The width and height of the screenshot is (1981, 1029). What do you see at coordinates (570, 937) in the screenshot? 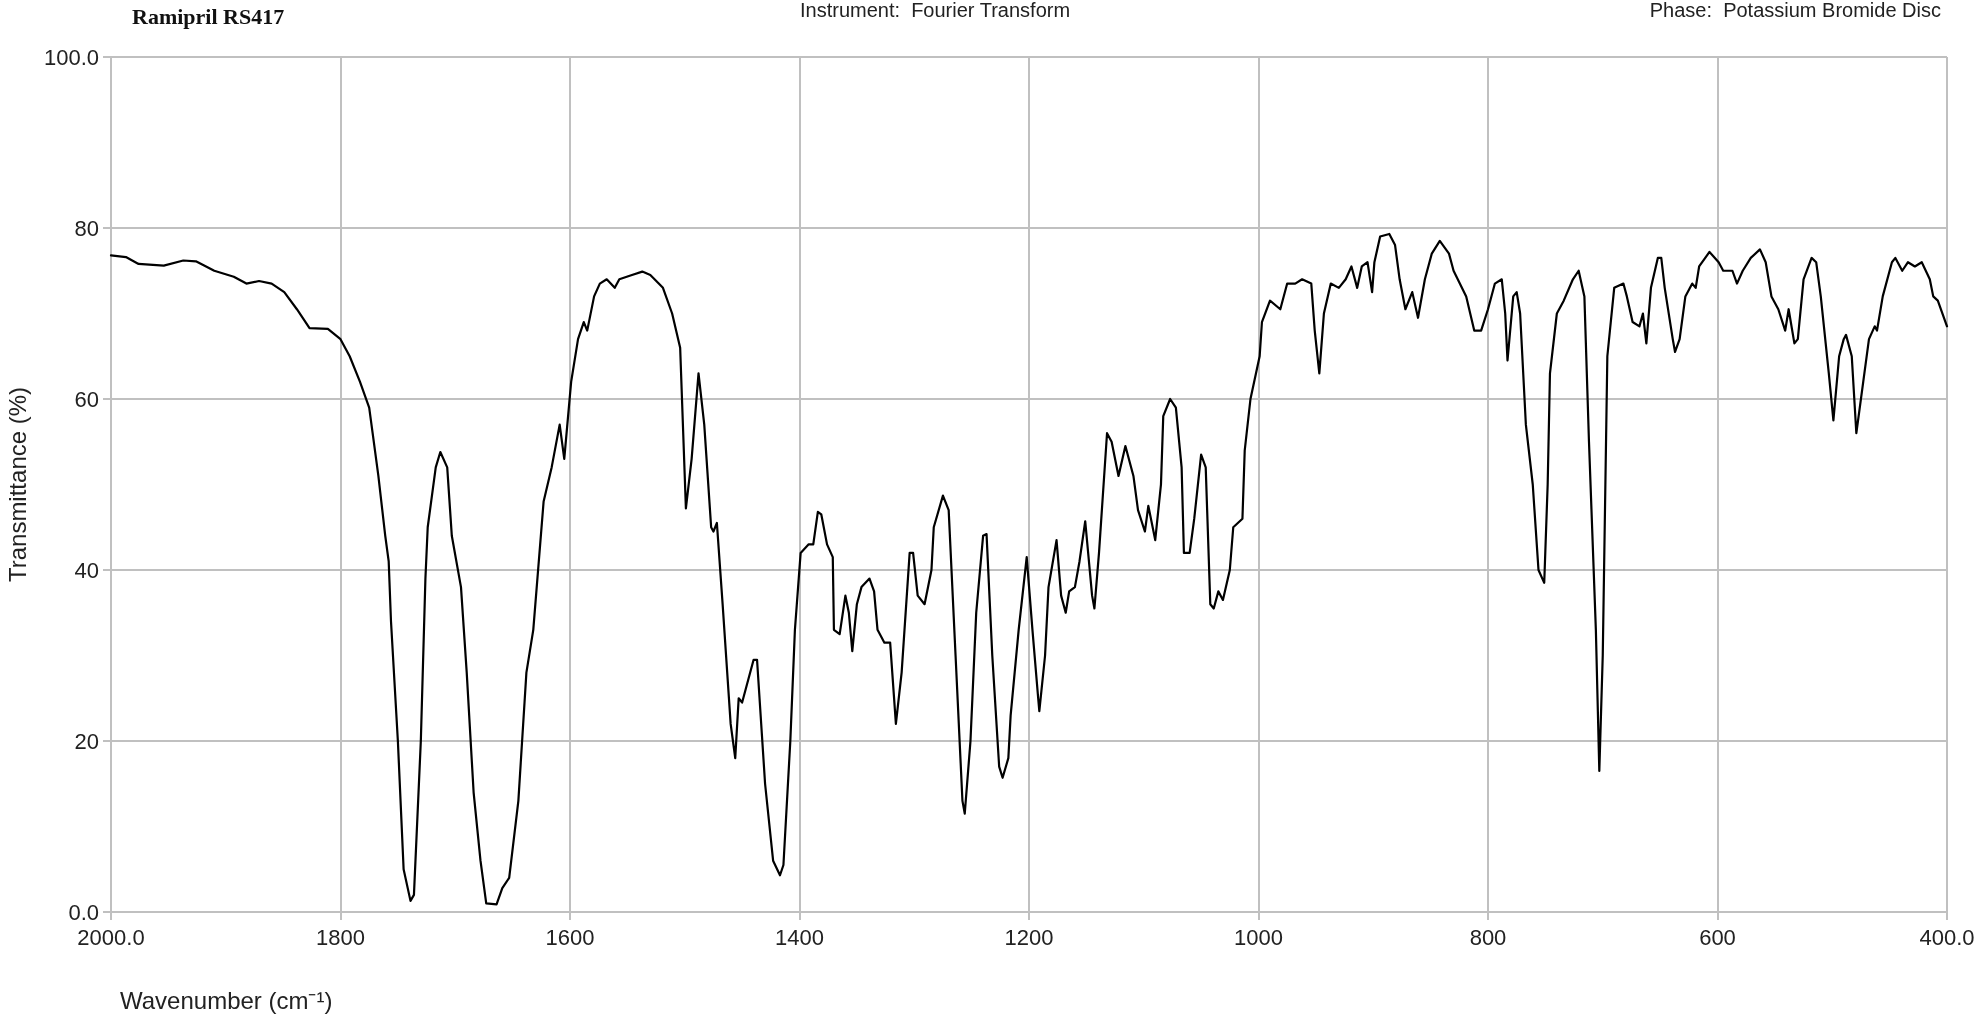
I see `x-tick-label: 1600` at bounding box center [570, 937].